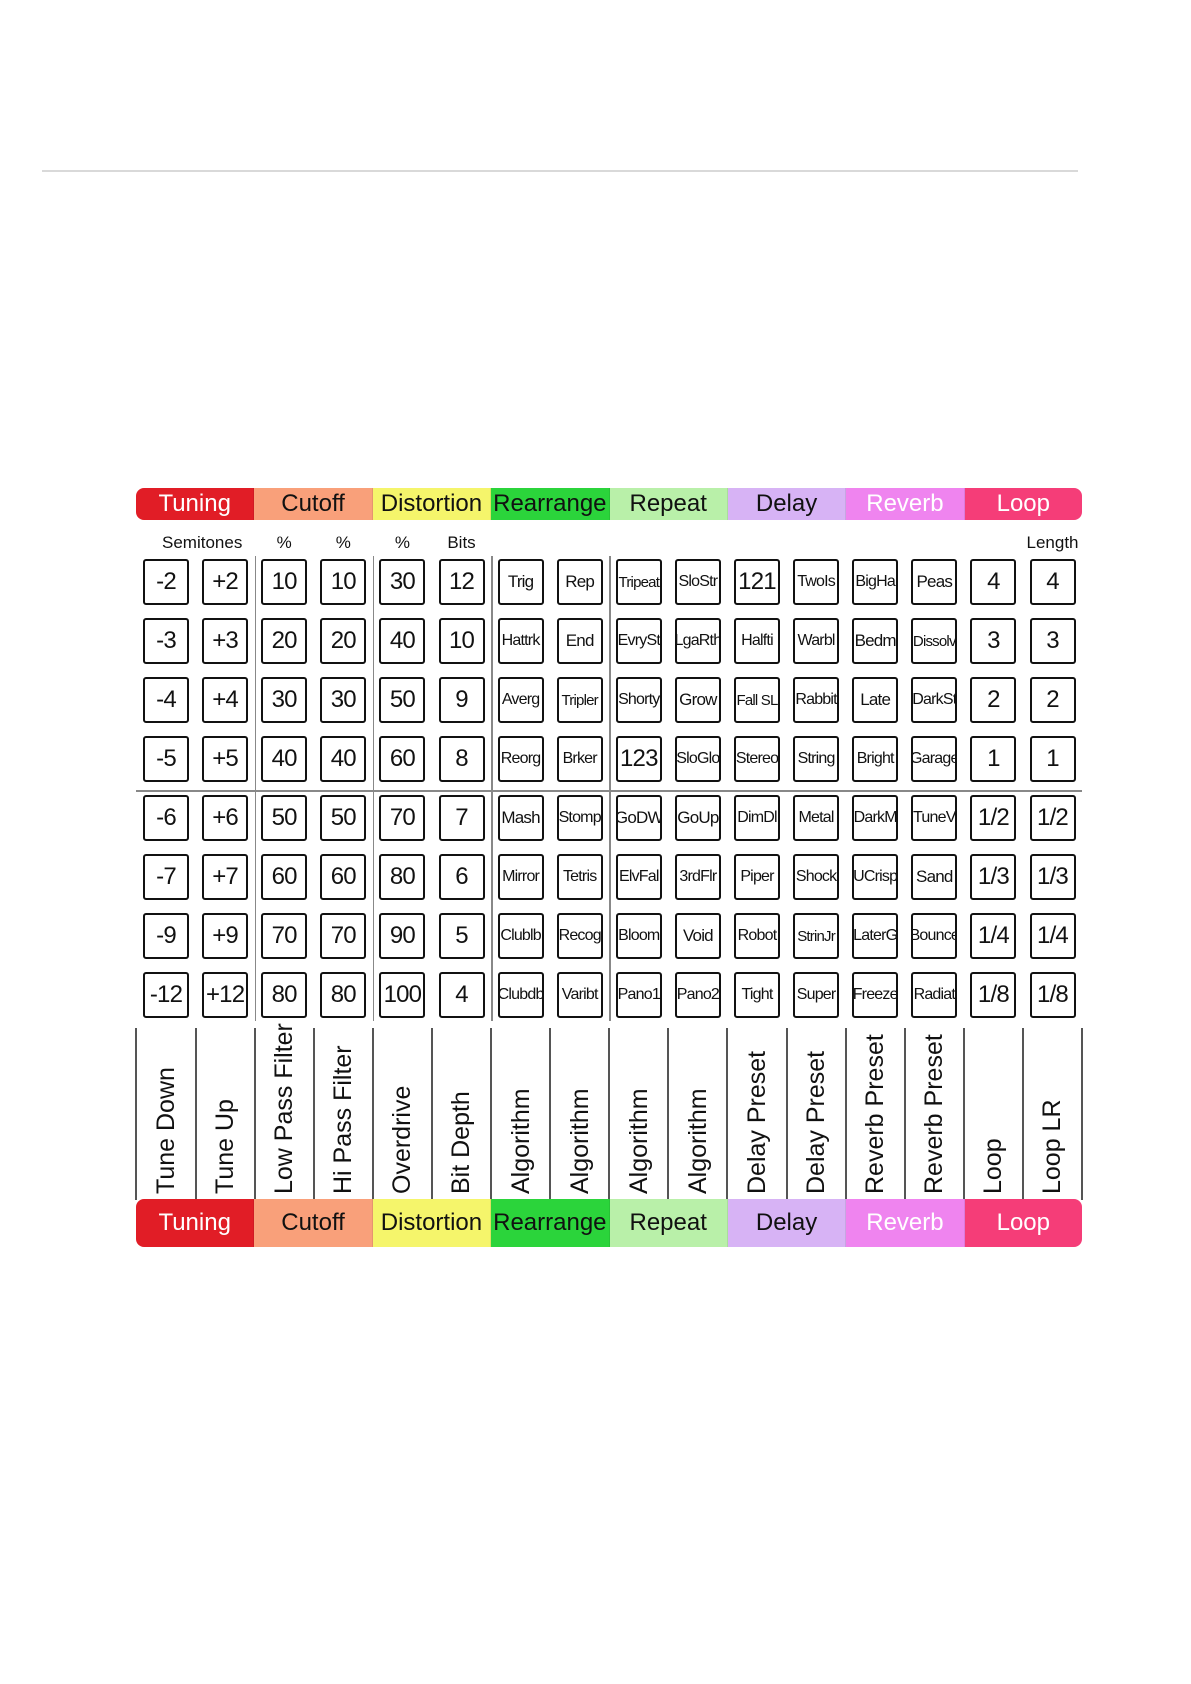 The width and height of the screenshot is (1191, 1684). What do you see at coordinates (284, 700) in the screenshot?
I see `preset-cell: 30` at bounding box center [284, 700].